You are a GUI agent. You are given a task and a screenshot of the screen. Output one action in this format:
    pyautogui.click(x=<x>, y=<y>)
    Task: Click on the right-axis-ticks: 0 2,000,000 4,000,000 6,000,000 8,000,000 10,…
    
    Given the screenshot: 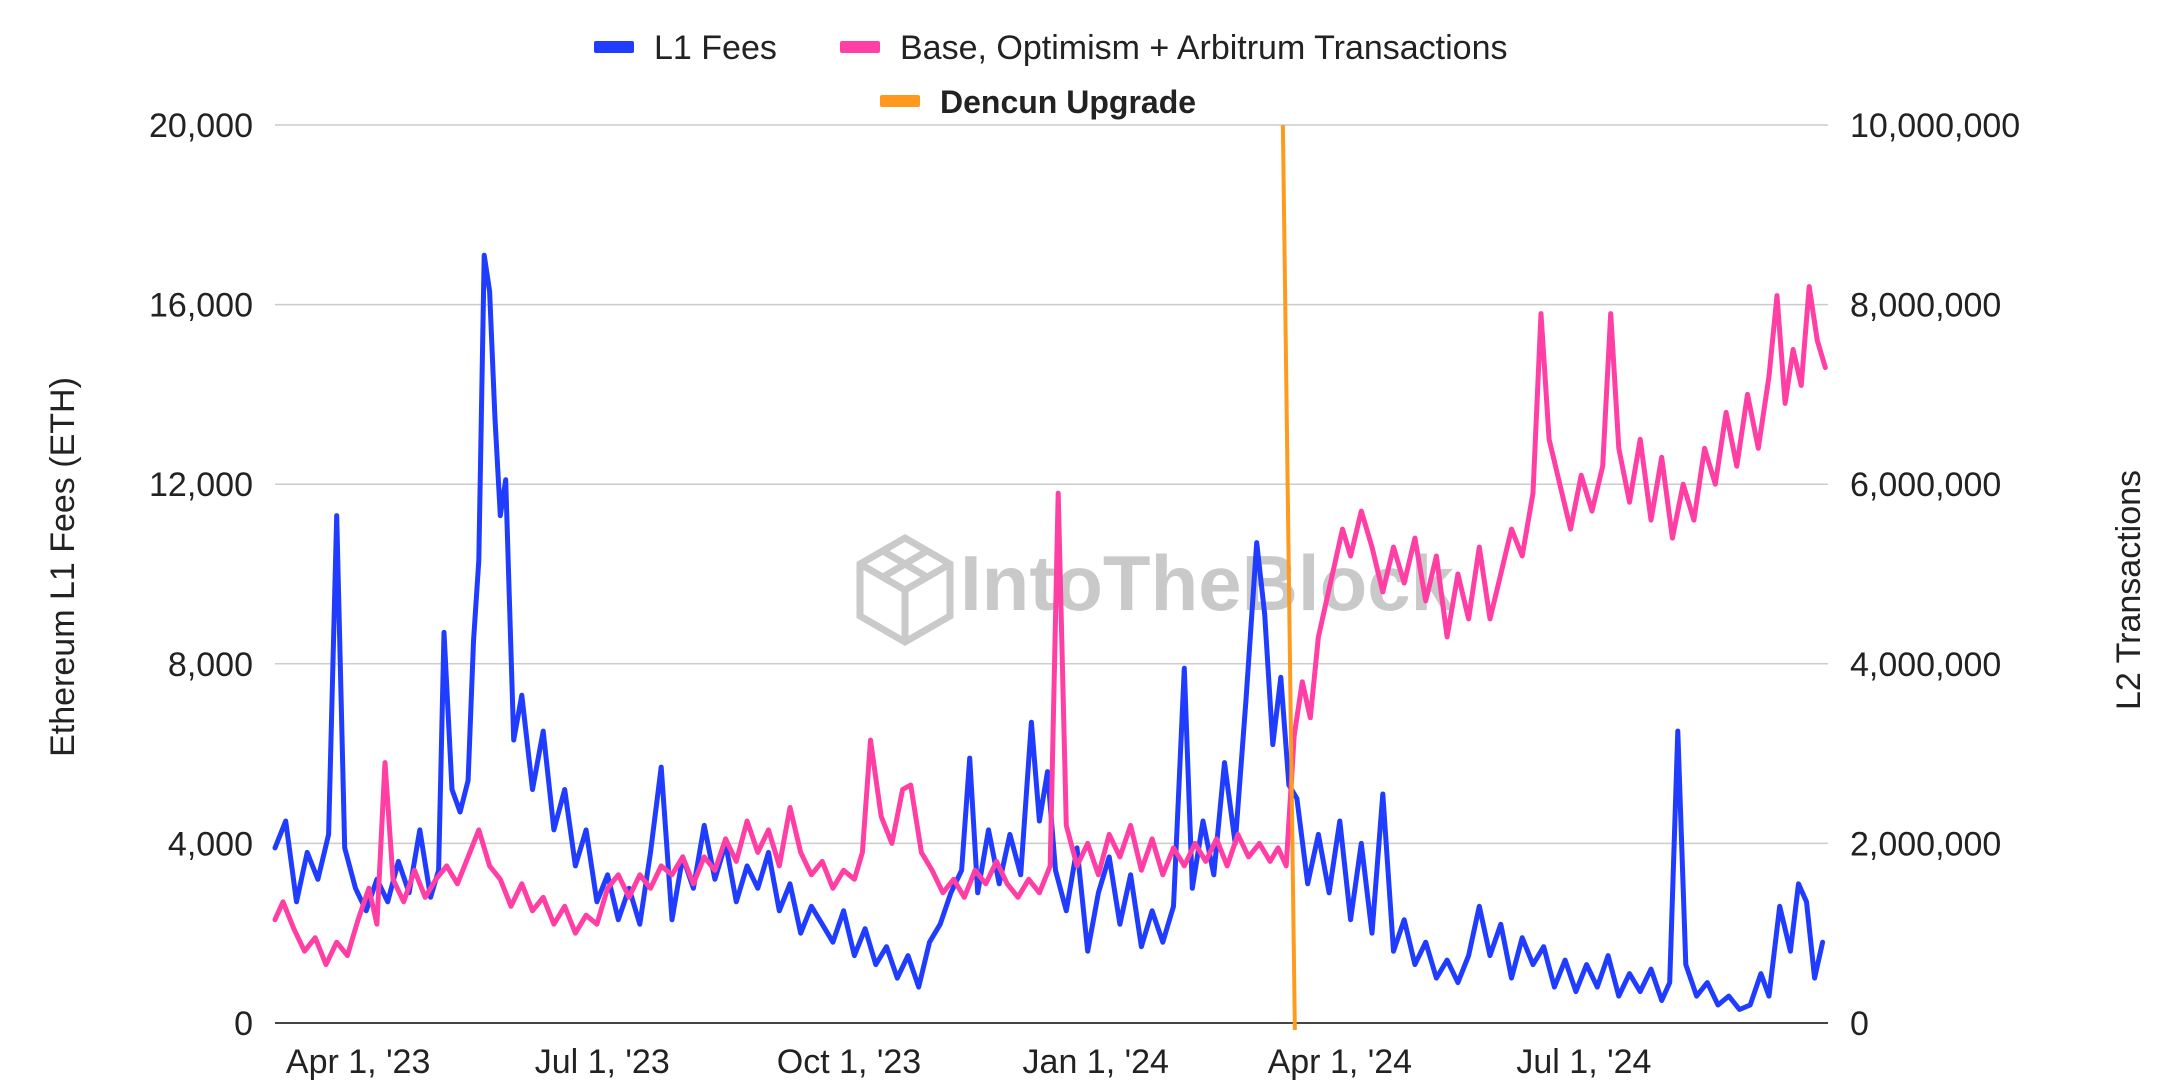 What is the action you would take?
    pyautogui.click(x=1935, y=575)
    